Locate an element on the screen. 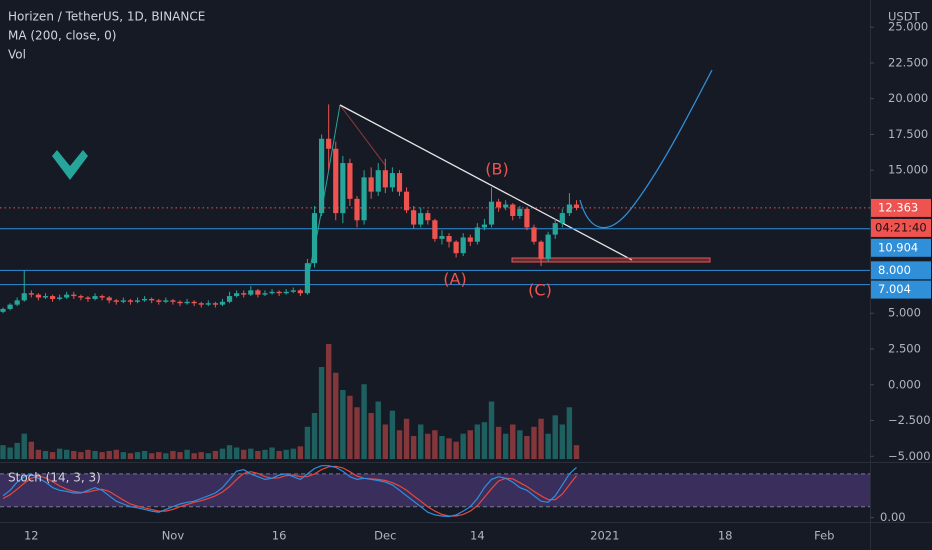 This screenshot has width=932, height=550. x-tick-label: 14 is located at coordinates (477, 536).